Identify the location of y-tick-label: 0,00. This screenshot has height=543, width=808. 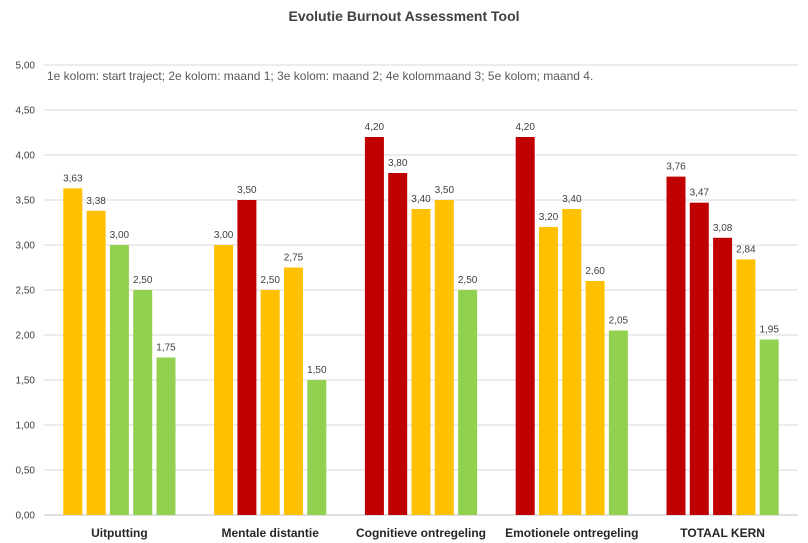
(26, 516).